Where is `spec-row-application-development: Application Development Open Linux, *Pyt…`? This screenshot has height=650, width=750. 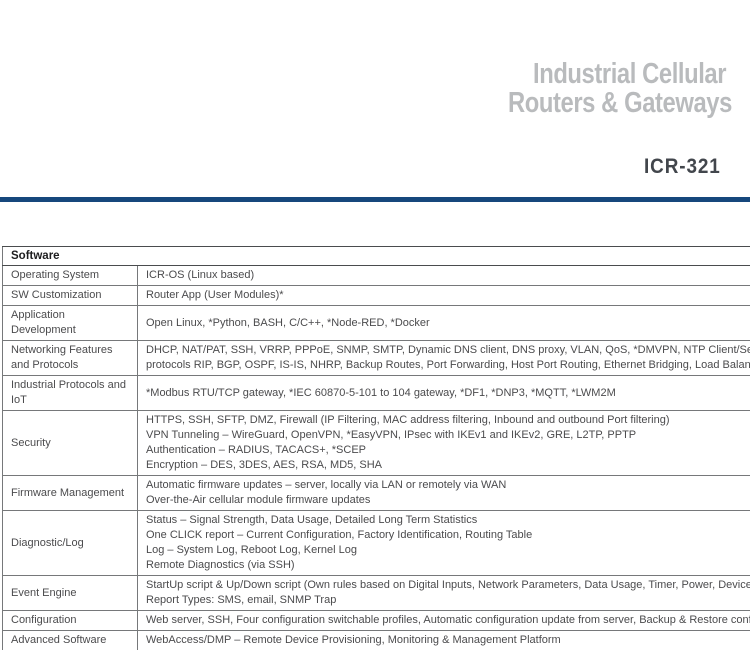
spec-row-application-development: Application Development Open Linux, *Pyt… is located at coordinates (376, 323).